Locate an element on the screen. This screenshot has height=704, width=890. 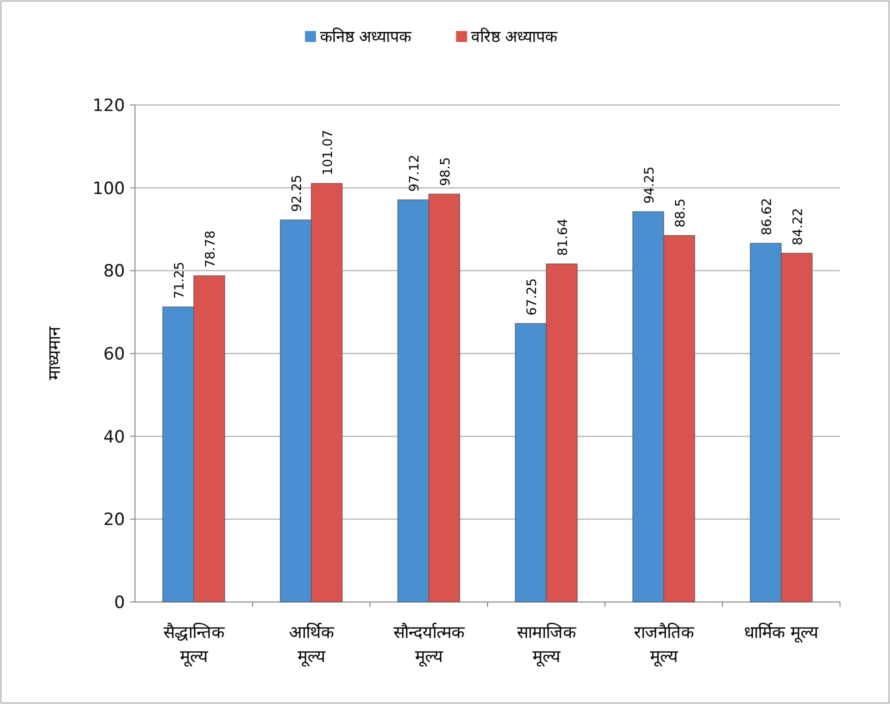
y-tick-label: 40 is located at coordinates (114, 437).